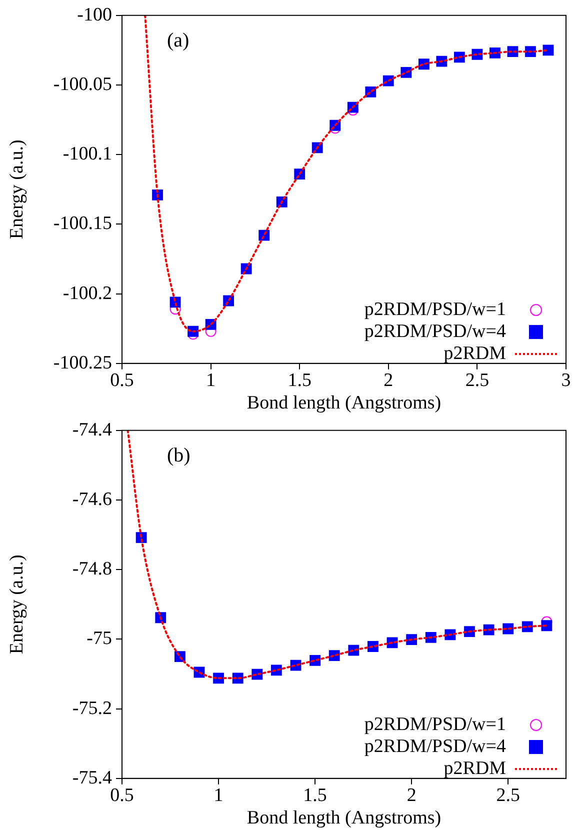 Image resolution: width=578 pixels, height=830 pixels. I want to click on y-tick-label: -75, so click(99, 639).